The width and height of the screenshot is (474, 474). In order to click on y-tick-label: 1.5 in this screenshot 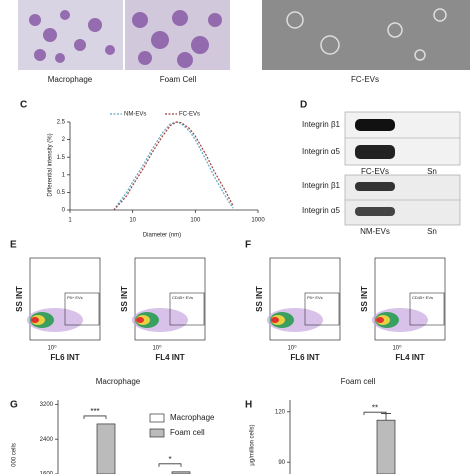, I will do `click(61, 158)`.